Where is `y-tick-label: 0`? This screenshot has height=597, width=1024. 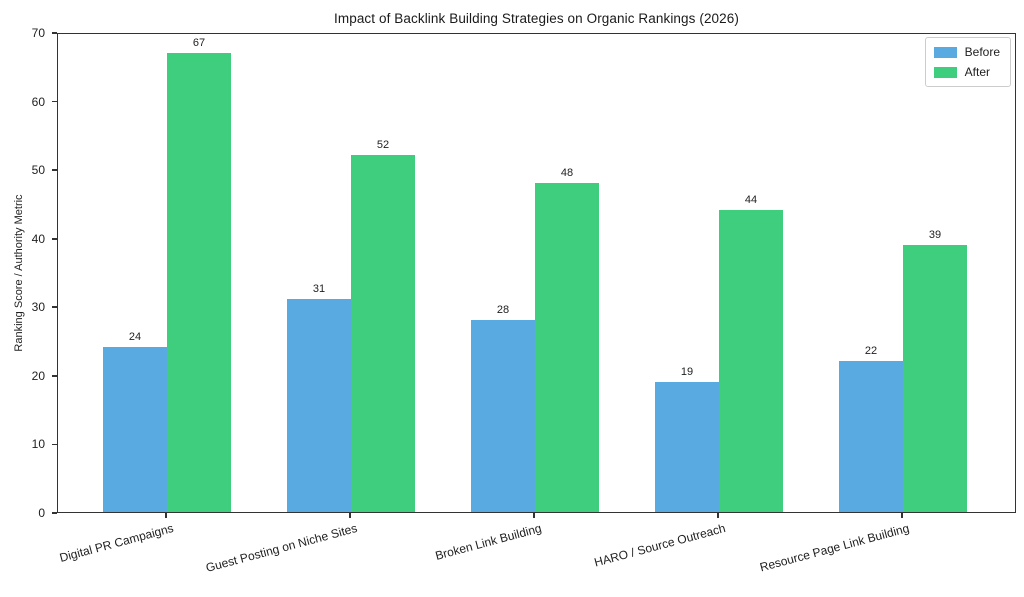
y-tick-label: 0 is located at coordinates (41, 513).